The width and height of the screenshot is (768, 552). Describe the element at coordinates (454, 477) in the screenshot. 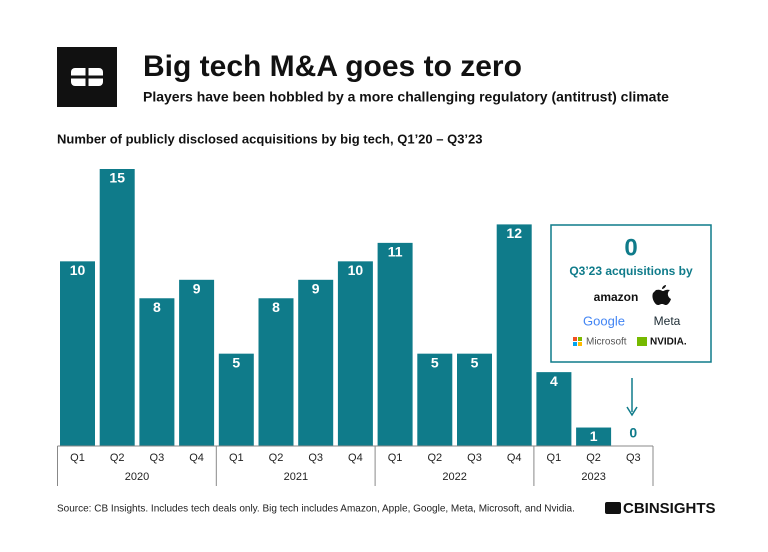

I see `group-label: 2022` at that location.